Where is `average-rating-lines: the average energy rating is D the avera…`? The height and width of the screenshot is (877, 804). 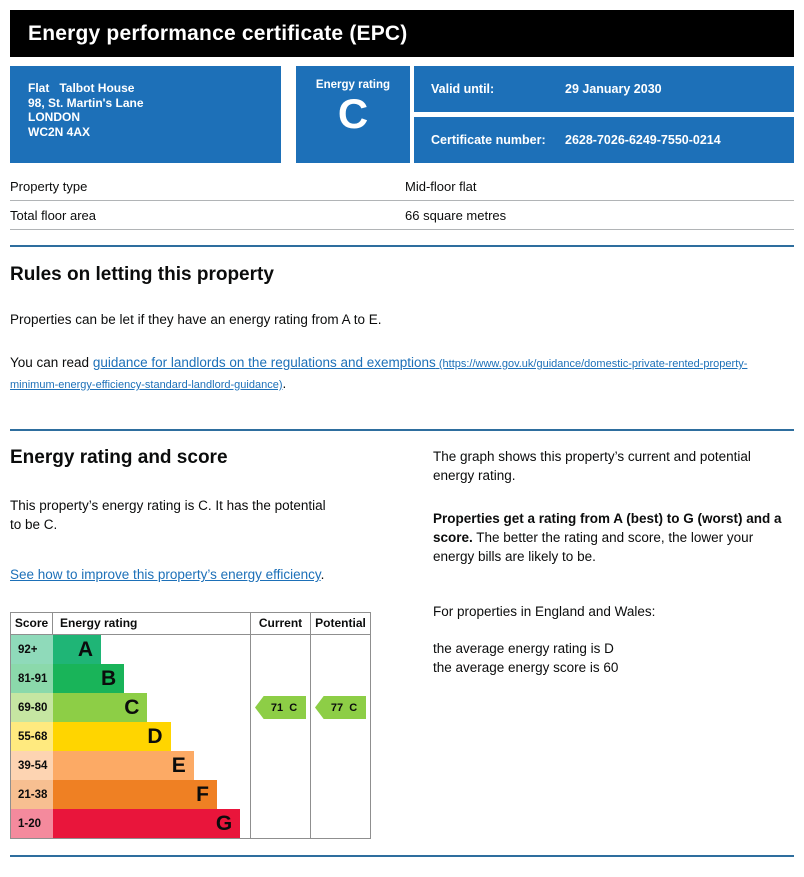
average-rating-lines: the average energy rating is D the avera… is located at coordinates (613, 658).